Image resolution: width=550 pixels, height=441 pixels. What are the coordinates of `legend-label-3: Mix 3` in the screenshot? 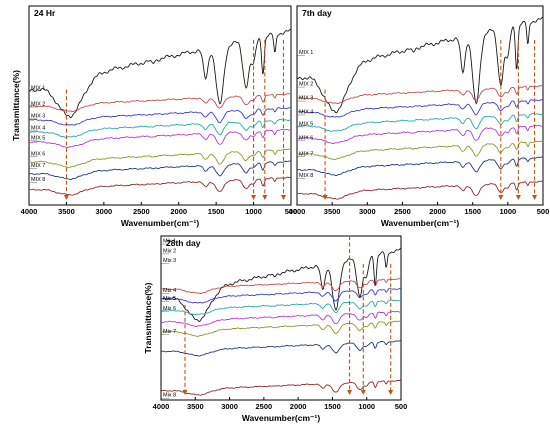 It's located at (169, 261).